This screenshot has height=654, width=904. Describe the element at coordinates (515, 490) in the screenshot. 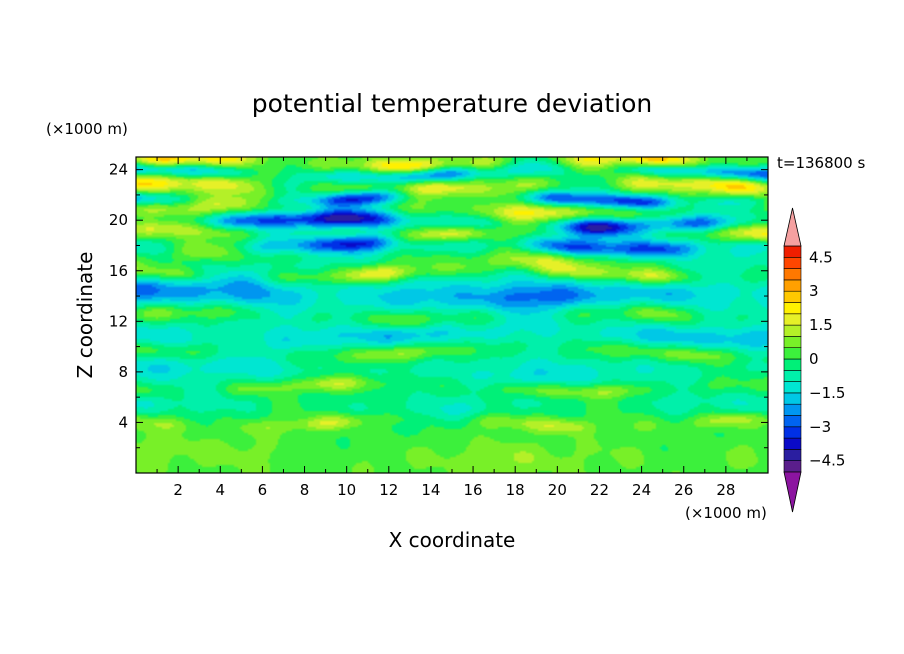

I see `x-tick-label: 18` at that location.